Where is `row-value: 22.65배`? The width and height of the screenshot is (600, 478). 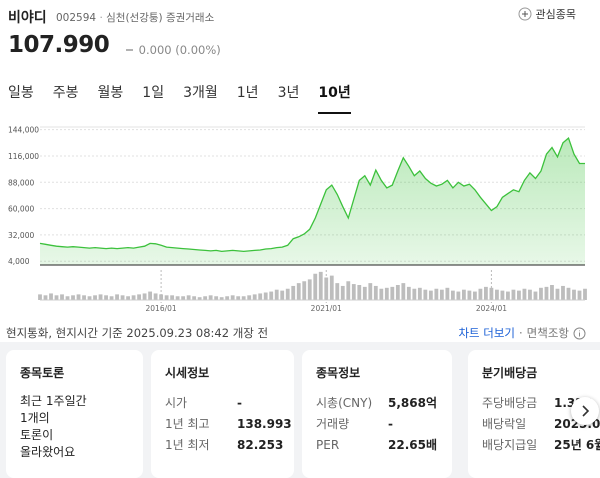
row-value: 22.65배 is located at coordinates (412, 445).